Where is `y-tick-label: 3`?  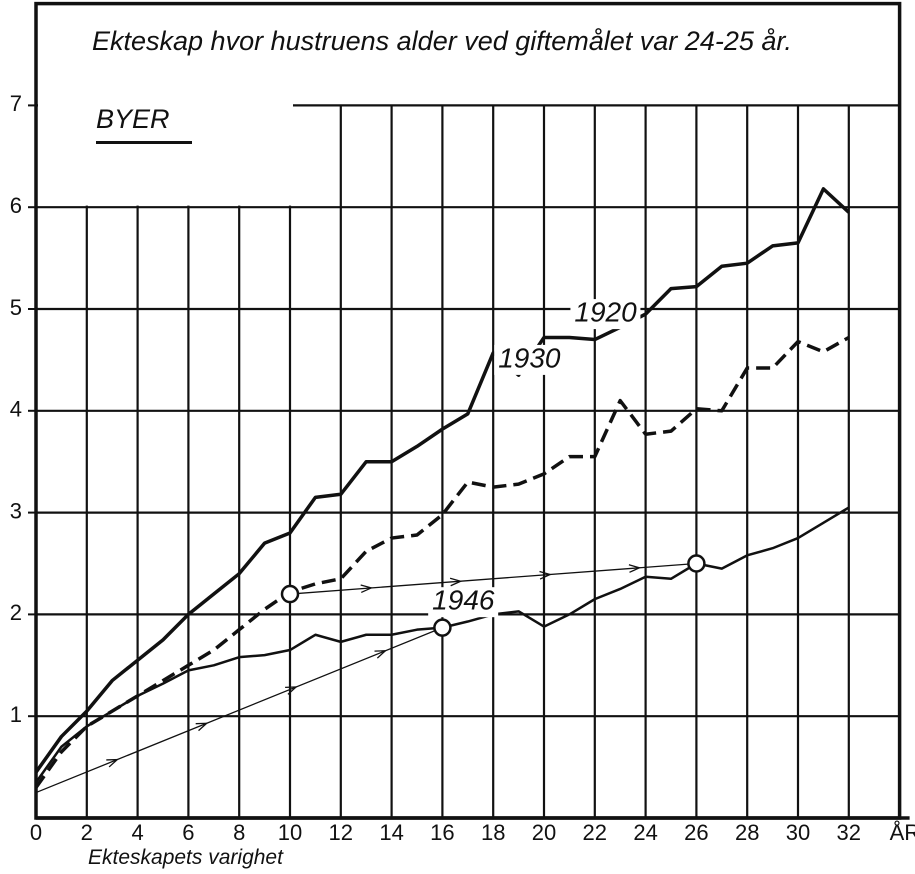
y-tick-label: 3 is located at coordinates (16, 510).